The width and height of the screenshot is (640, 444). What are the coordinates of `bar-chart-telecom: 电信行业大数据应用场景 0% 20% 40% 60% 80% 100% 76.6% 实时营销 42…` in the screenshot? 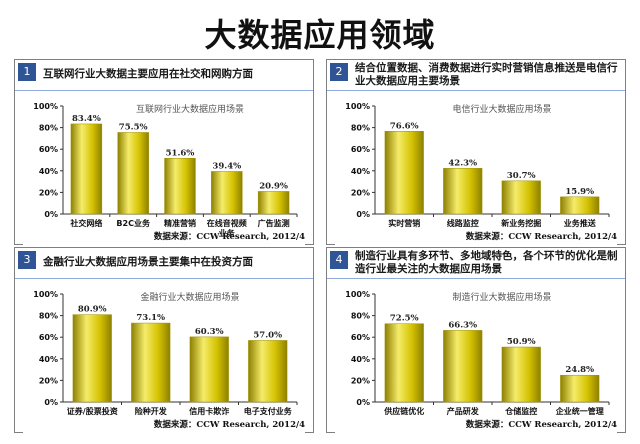 It's located at (477, 165).